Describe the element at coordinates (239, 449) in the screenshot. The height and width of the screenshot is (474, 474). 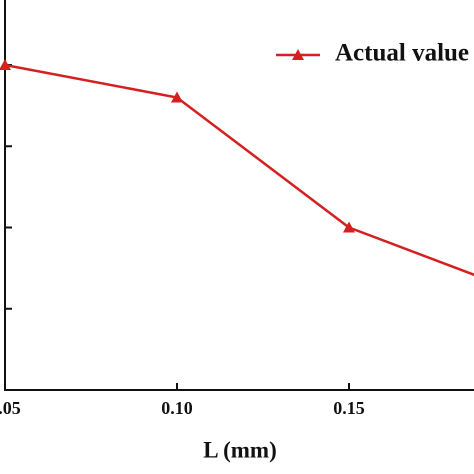
I see `x-axis-label: L (mm)` at that location.